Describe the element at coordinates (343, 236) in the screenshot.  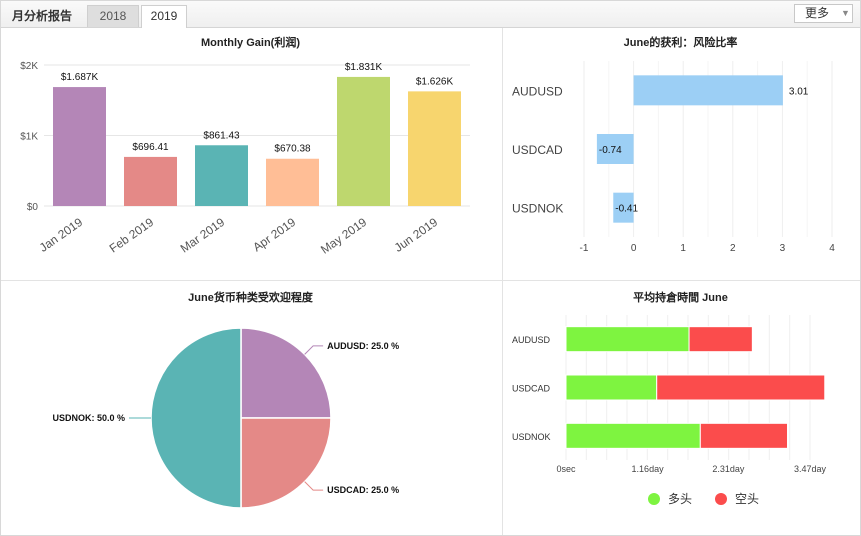
I see `x-tick-label: May 2019` at that location.